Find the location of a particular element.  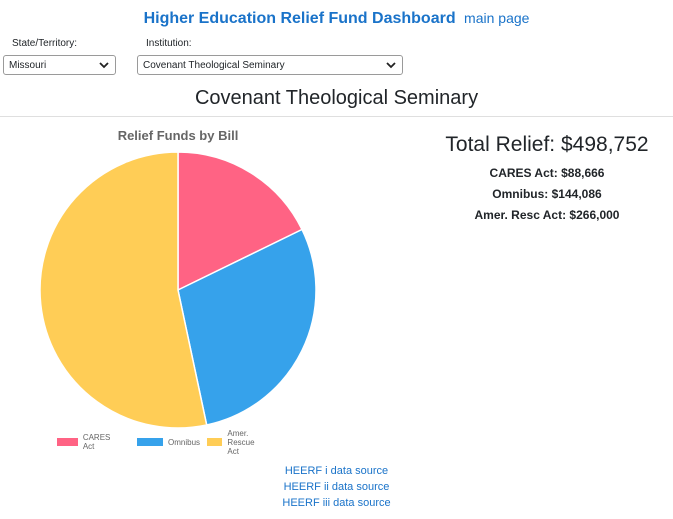

heerf-ii-source-link: HEERF ii data source is located at coordinates (336, 487).